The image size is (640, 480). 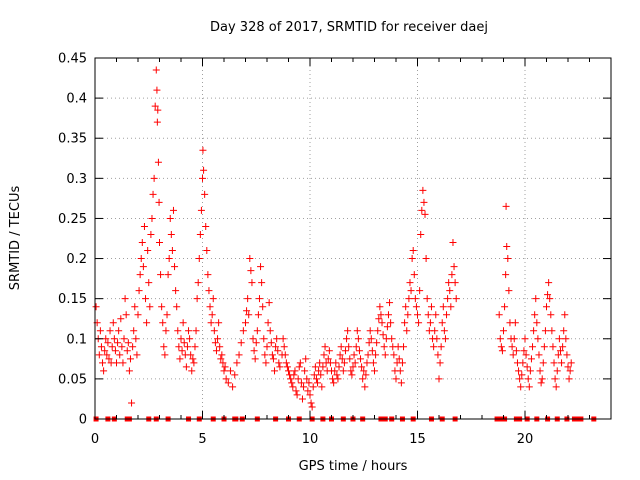 What do you see at coordinates (72, 219) in the screenshot?
I see `y-tick-label: 0.25` at bounding box center [72, 219].